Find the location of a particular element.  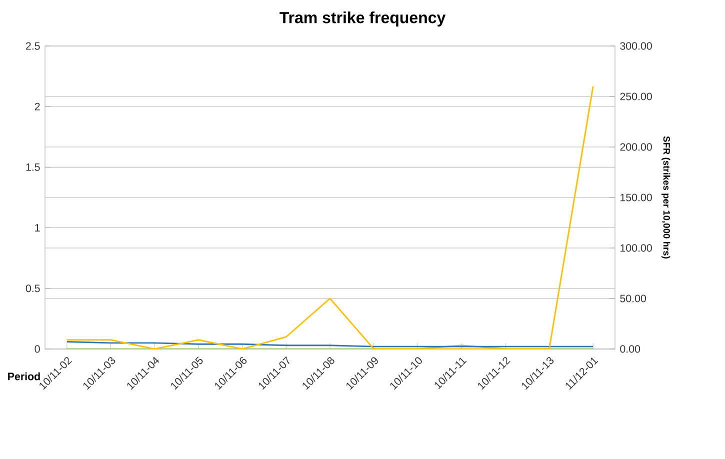

y2-tick-label: 250.00 is located at coordinates (636, 96).